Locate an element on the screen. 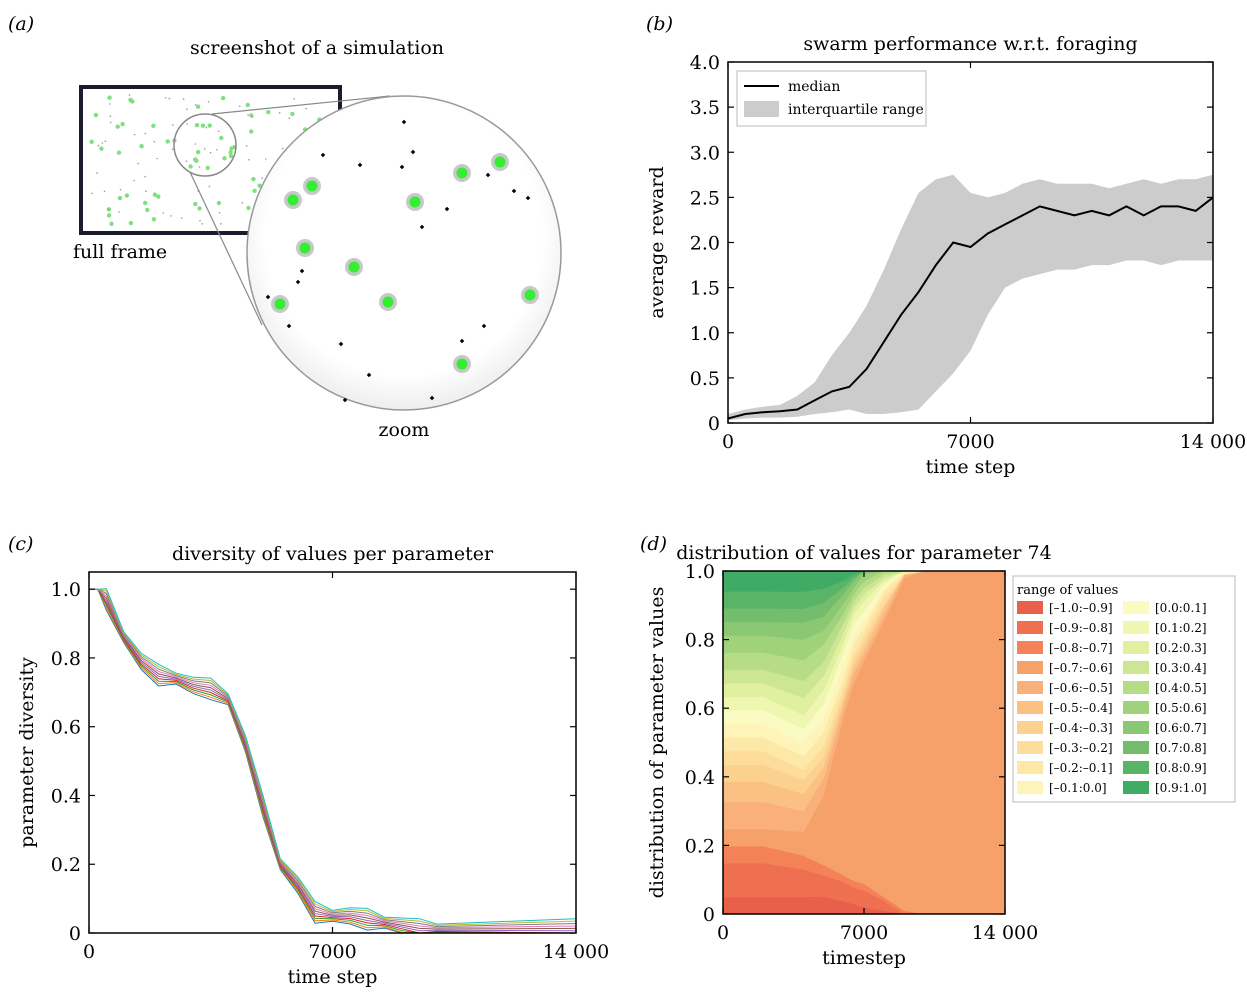 The height and width of the screenshot is (999, 1247). y-axis-label: average reward is located at coordinates (657, 242).